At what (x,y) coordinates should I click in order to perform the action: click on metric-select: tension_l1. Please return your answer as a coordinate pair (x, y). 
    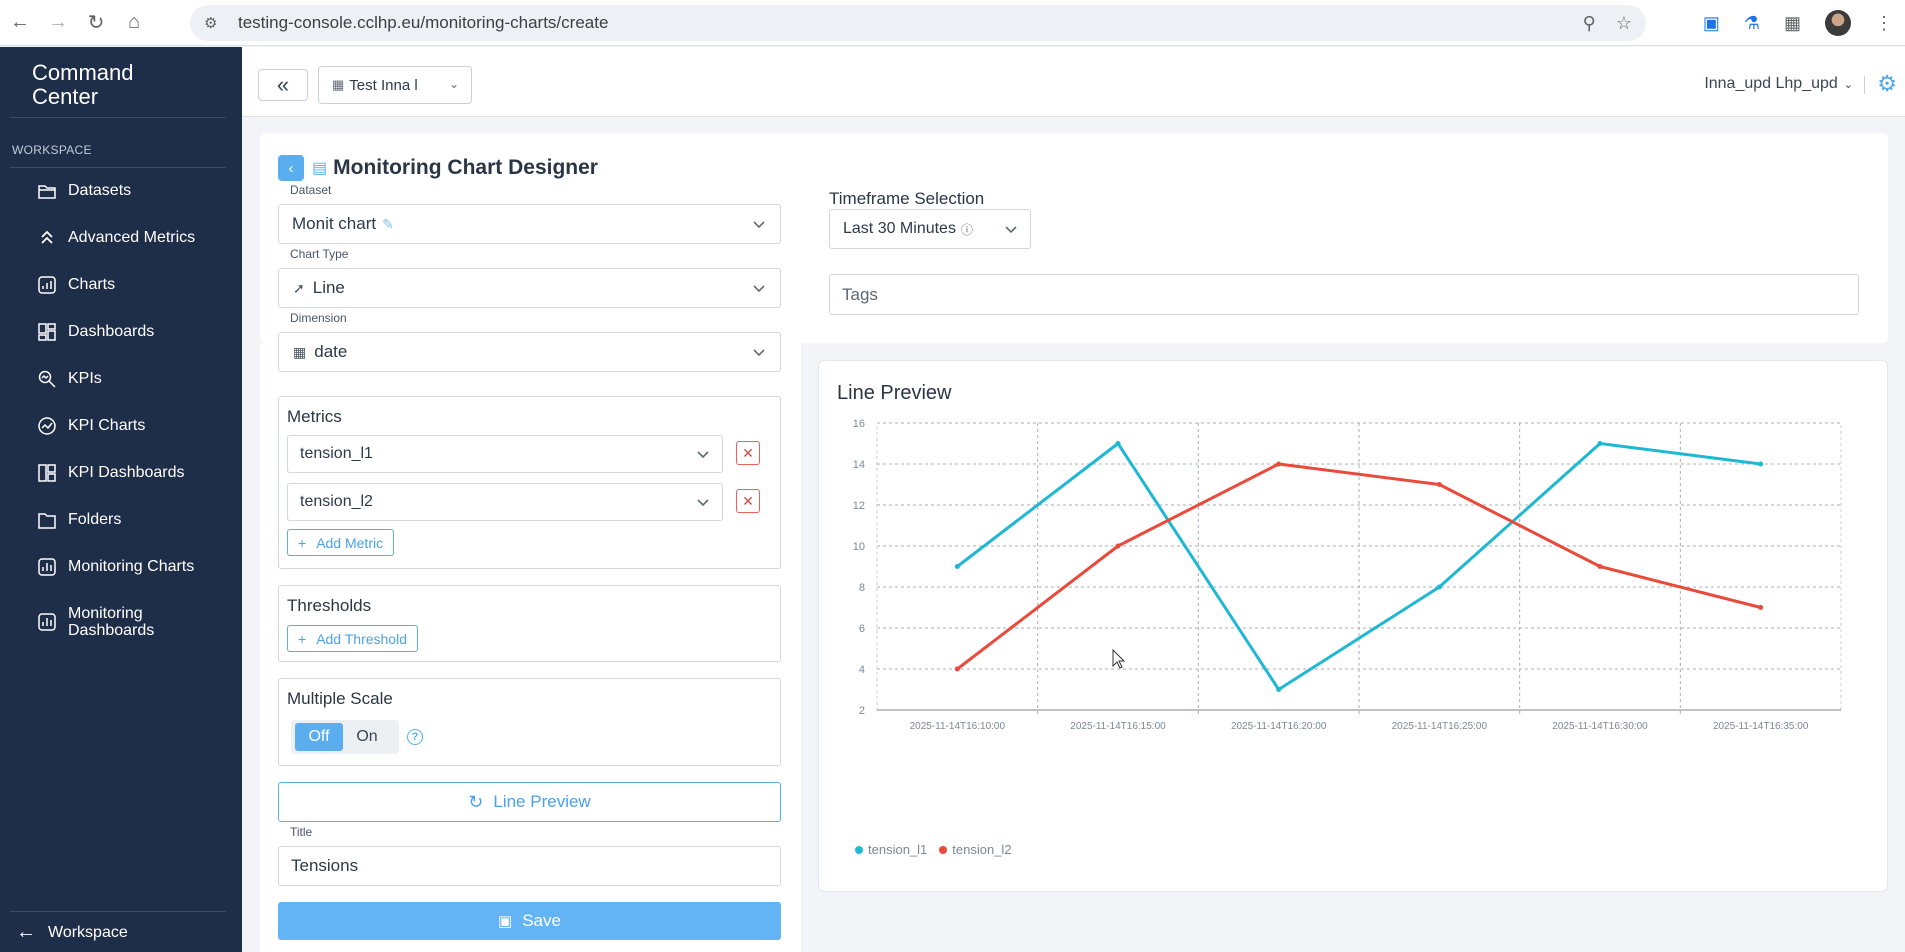
    Looking at the image, I should click on (505, 454).